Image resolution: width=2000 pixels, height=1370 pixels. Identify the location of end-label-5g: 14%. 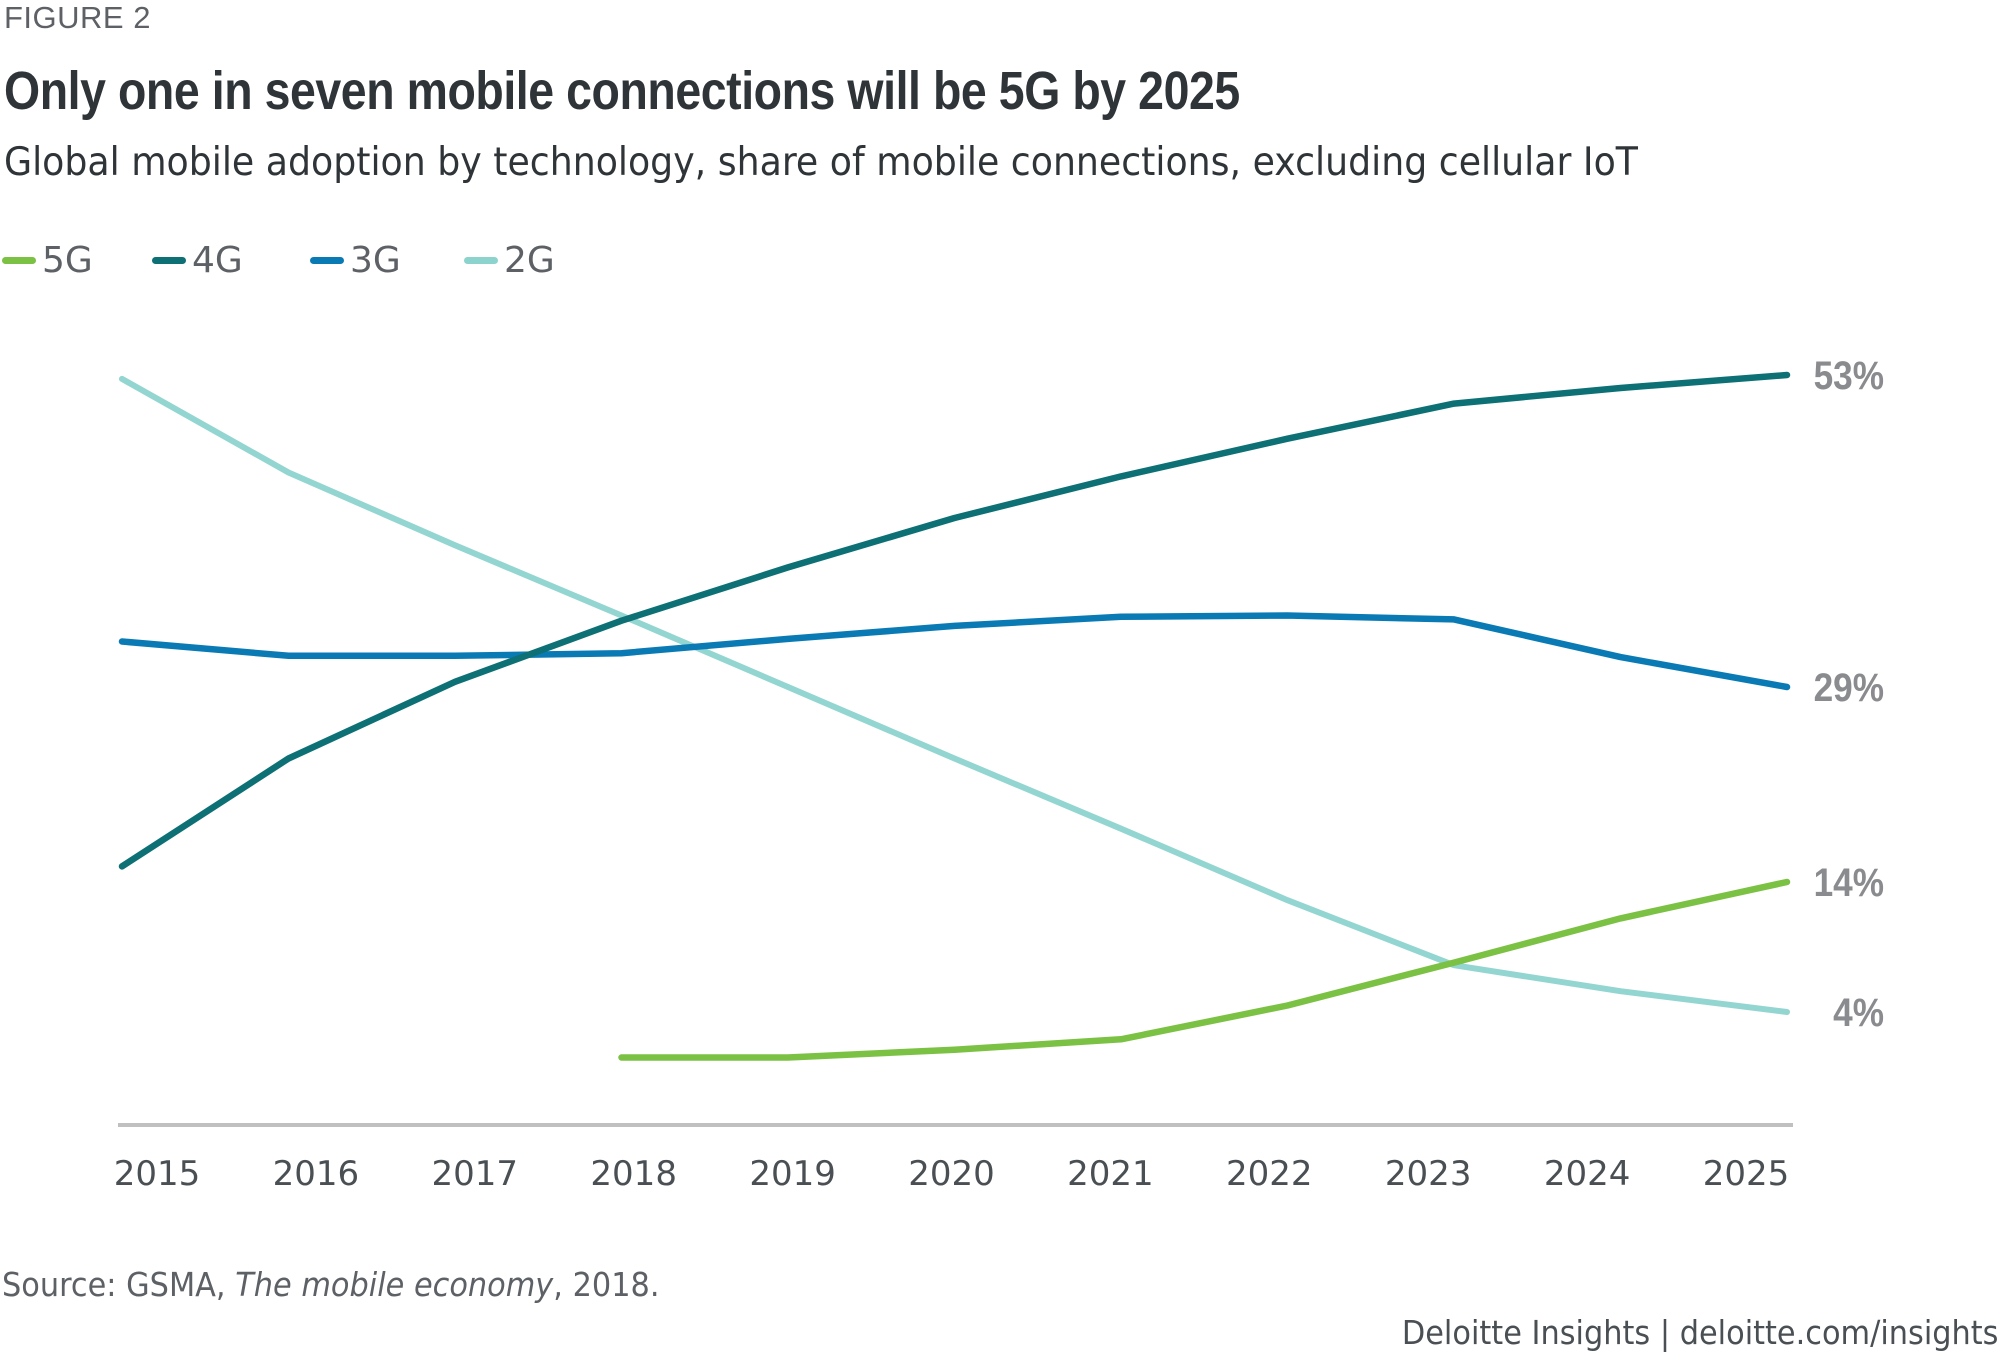
(1849, 882).